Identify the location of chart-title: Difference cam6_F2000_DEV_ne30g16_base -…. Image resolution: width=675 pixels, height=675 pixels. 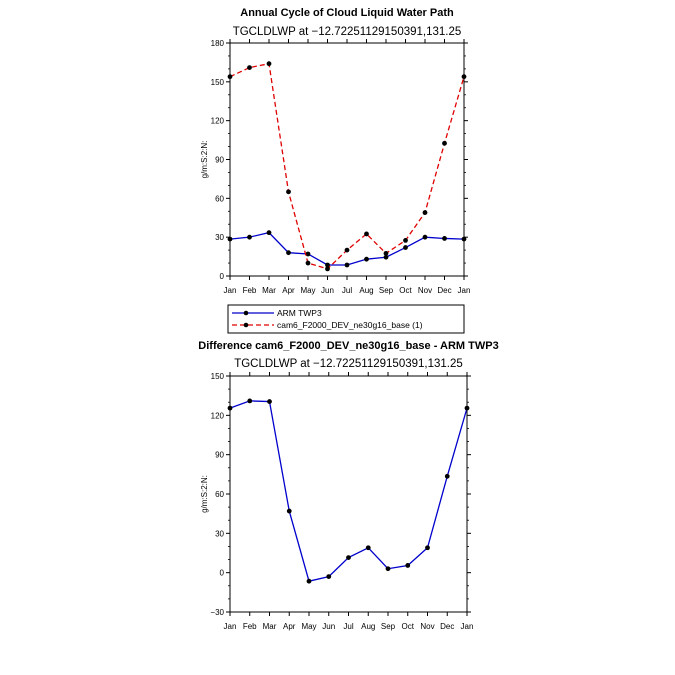
(348, 346).